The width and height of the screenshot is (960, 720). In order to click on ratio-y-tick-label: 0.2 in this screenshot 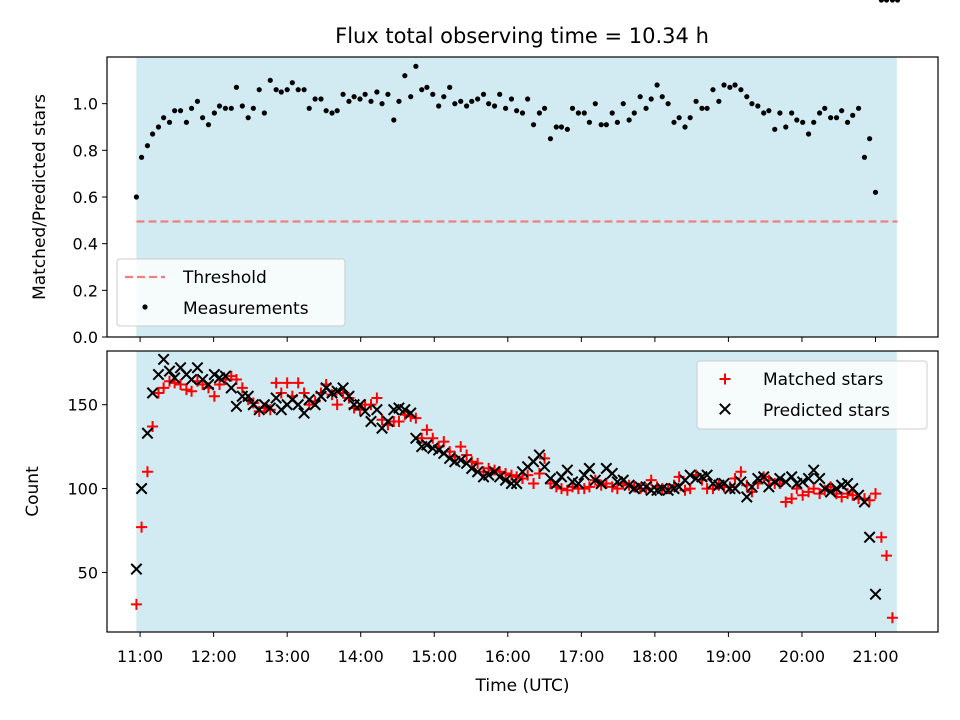, I will do `click(85, 290)`.